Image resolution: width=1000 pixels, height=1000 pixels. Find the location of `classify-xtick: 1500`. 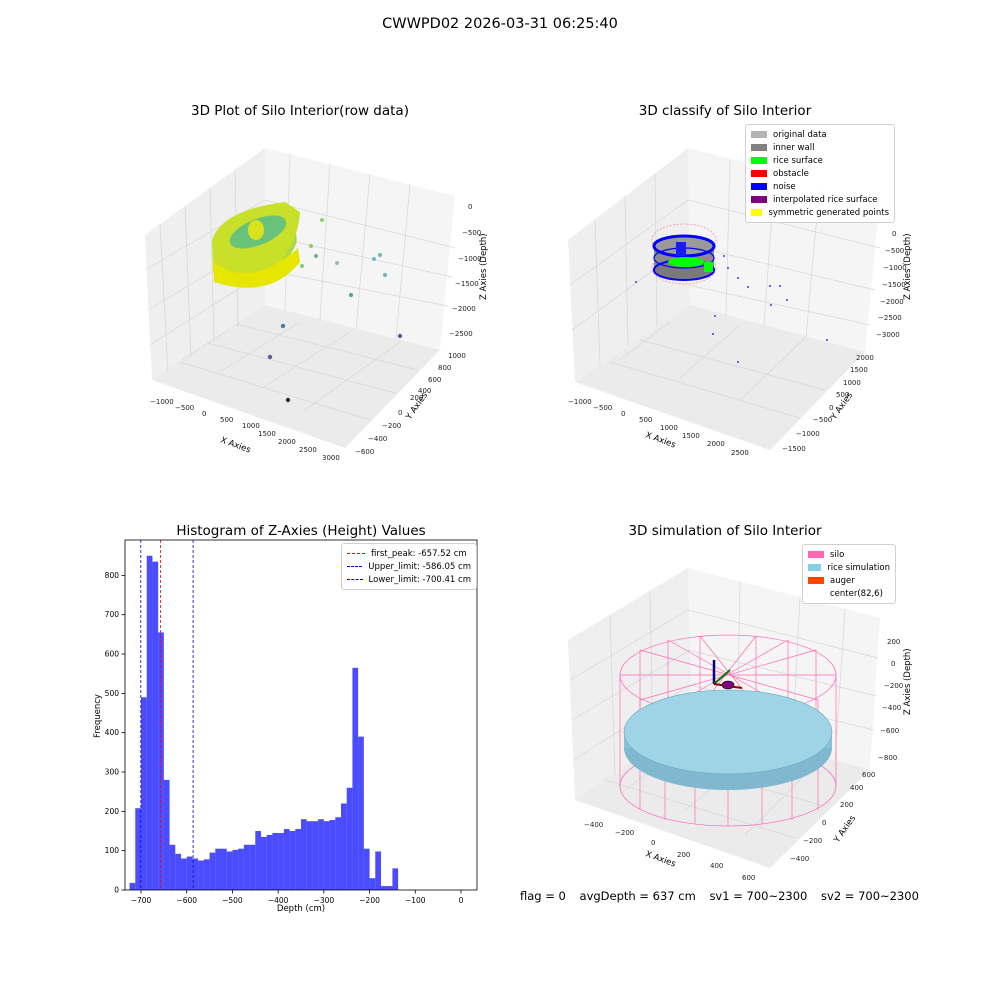

classify-xtick: 1500 is located at coordinates (691, 436).